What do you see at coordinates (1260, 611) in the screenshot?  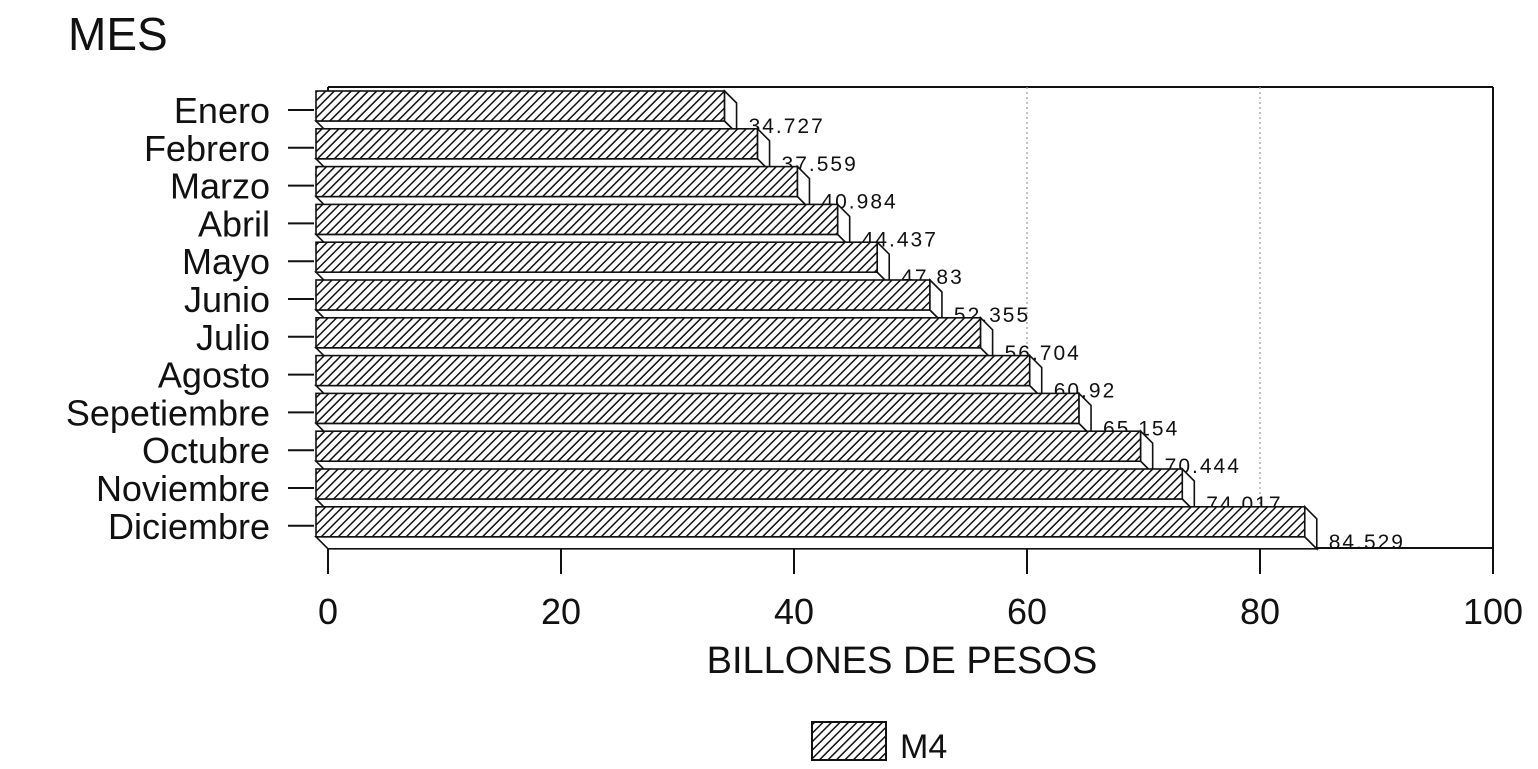 I see `x-tick-label: 80` at bounding box center [1260, 611].